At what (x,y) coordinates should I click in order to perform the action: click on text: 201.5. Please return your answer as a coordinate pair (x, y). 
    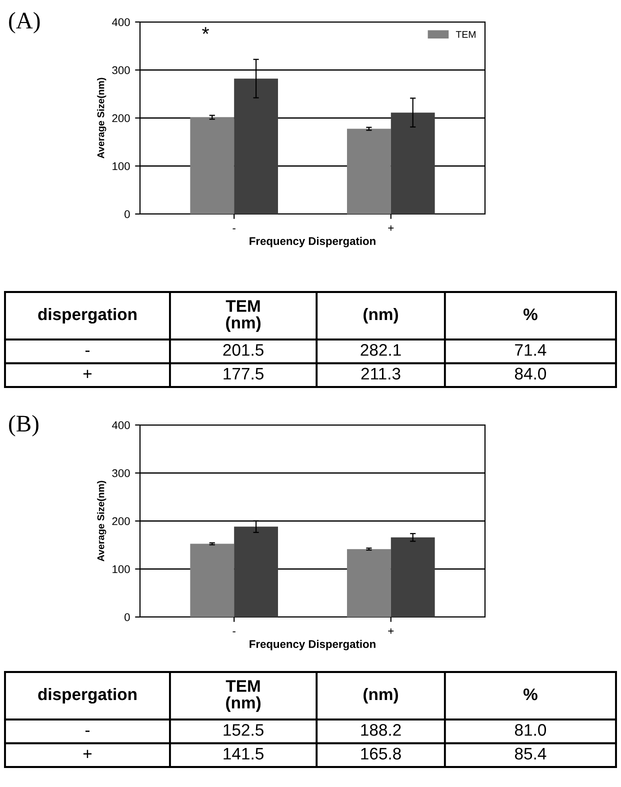
    Looking at the image, I should click on (243, 350).